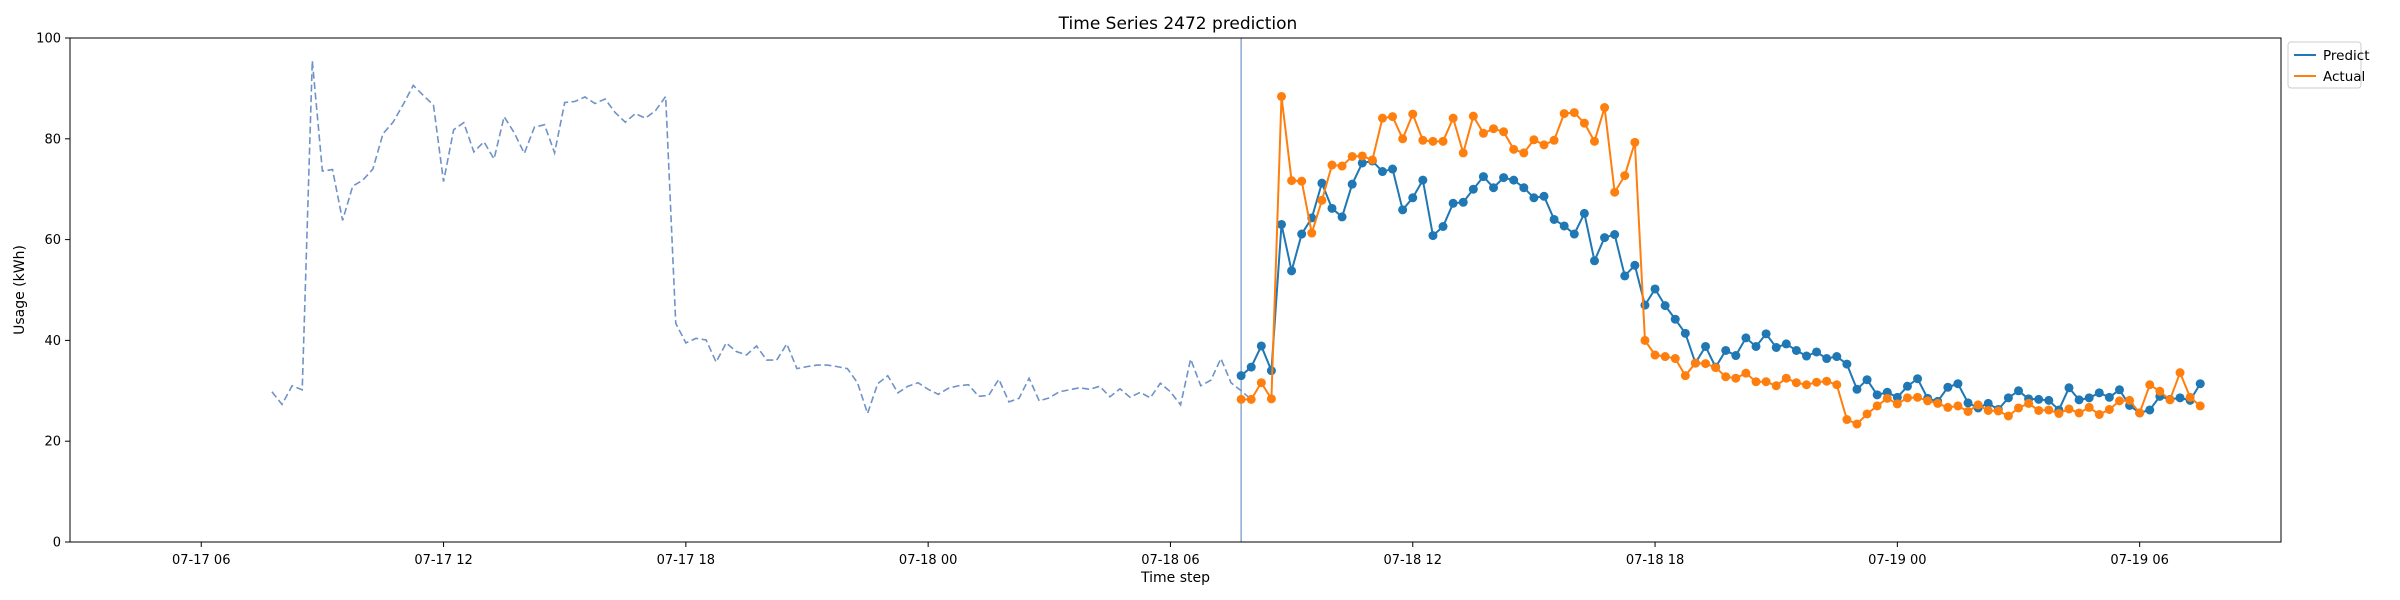 Image resolution: width=2400 pixels, height=600 pixels. What do you see at coordinates (201, 560) in the screenshot?
I see `x-tick-label: 07-17 06` at bounding box center [201, 560].